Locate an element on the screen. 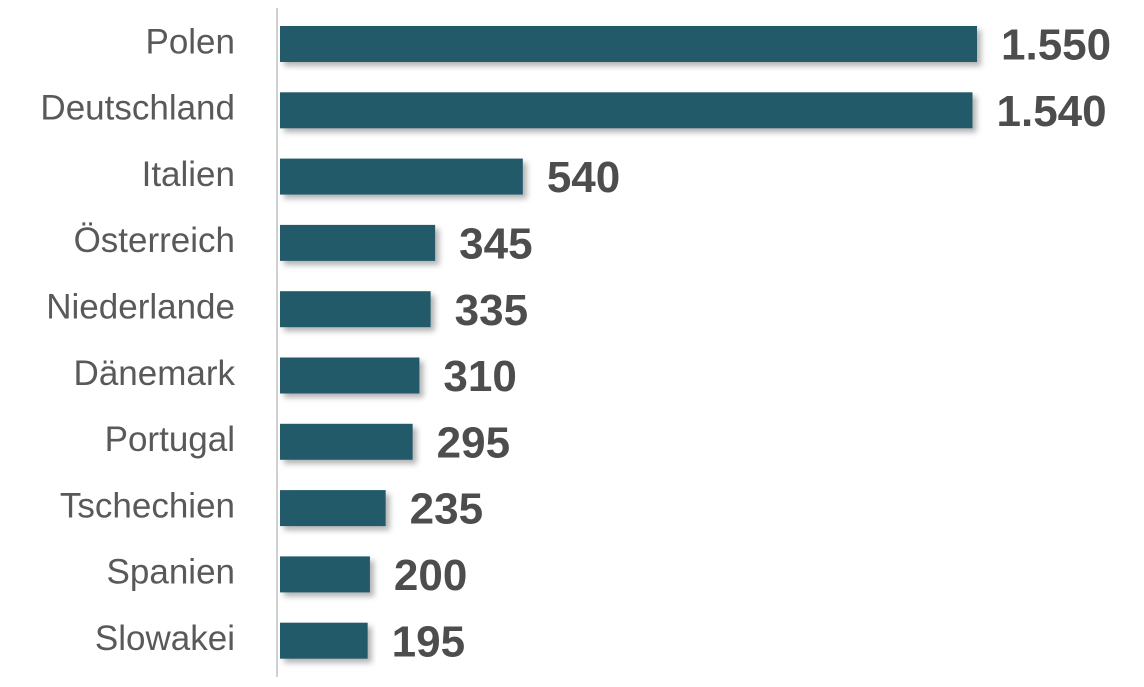 This screenshot has width=1144, height=687. category-label: Tschechien is located at coordinates (147, 505).